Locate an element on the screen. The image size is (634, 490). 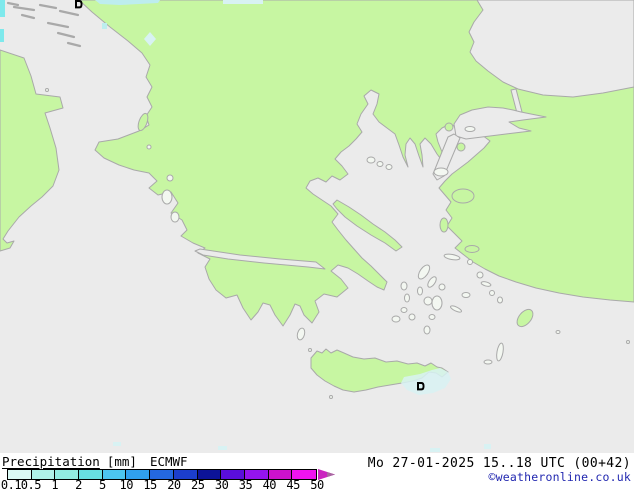
colorbar-scale-labels: 0.1 0.5 1 2 5 10 15 20 25 30 35 40 45 50 is located at coordinates (180, 484).